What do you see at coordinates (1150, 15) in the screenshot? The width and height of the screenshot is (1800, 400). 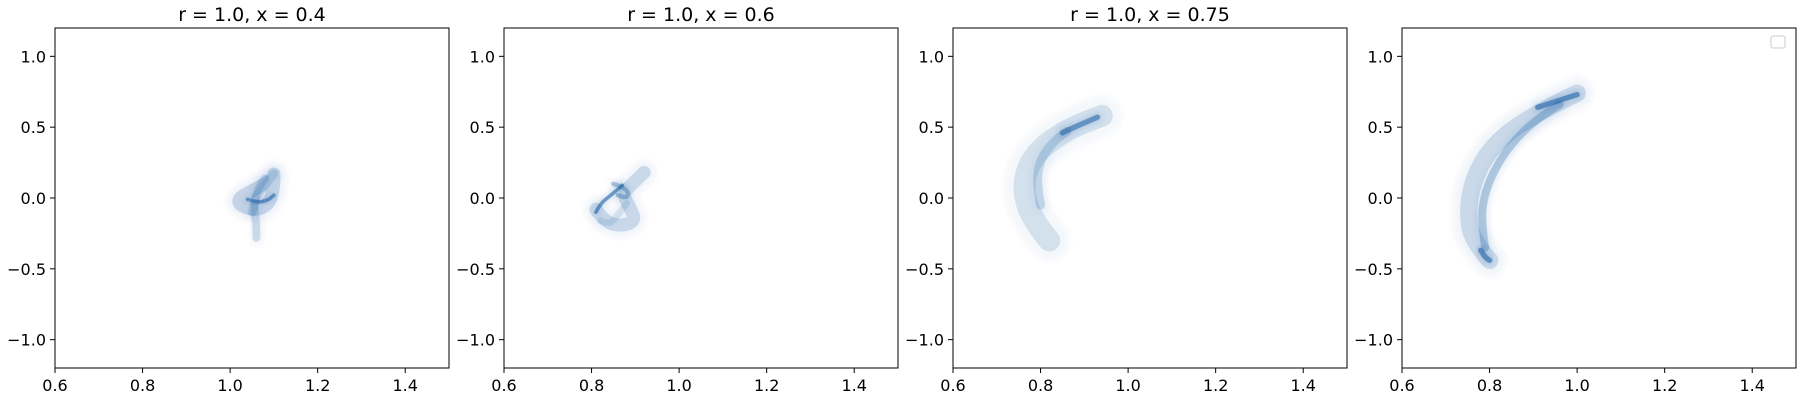 I see `panel-title: r = 1.0, x = 0.75` at bounding box center [1150, 15].